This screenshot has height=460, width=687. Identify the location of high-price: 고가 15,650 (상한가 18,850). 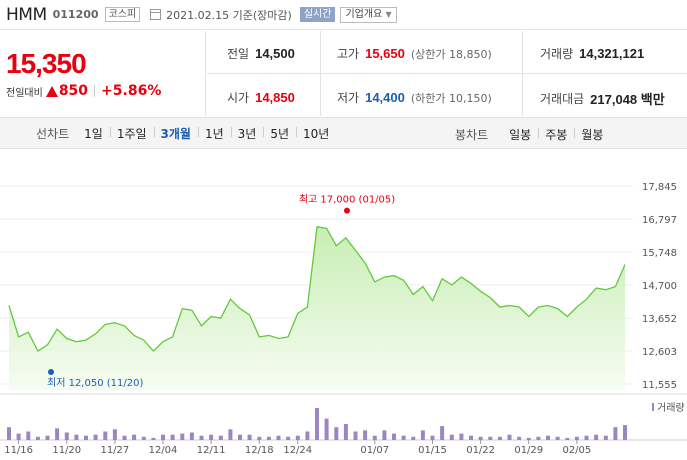
(414, 53).